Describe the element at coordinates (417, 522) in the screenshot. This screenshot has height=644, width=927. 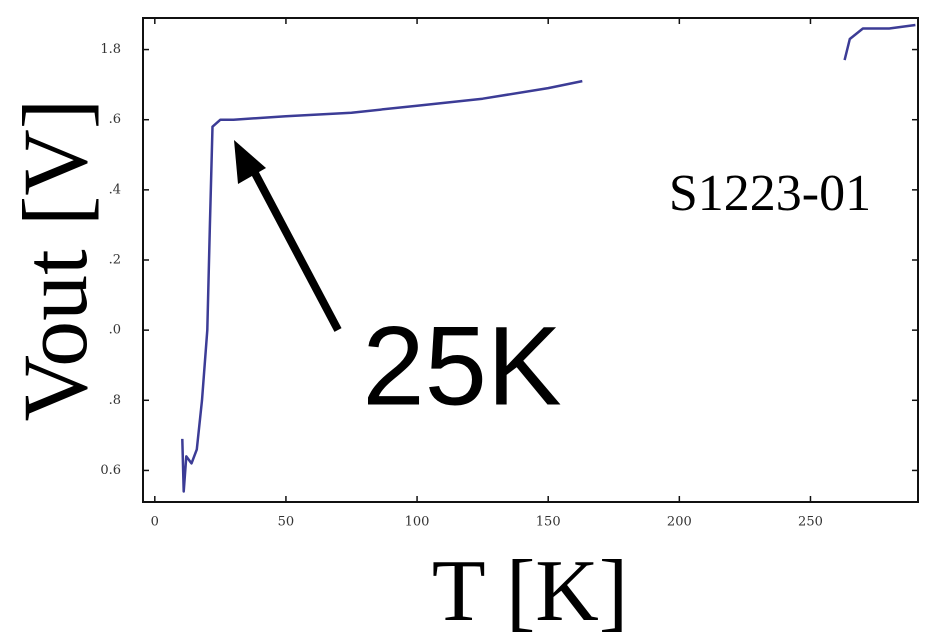
I see `x-tick-label: 100` at that location.